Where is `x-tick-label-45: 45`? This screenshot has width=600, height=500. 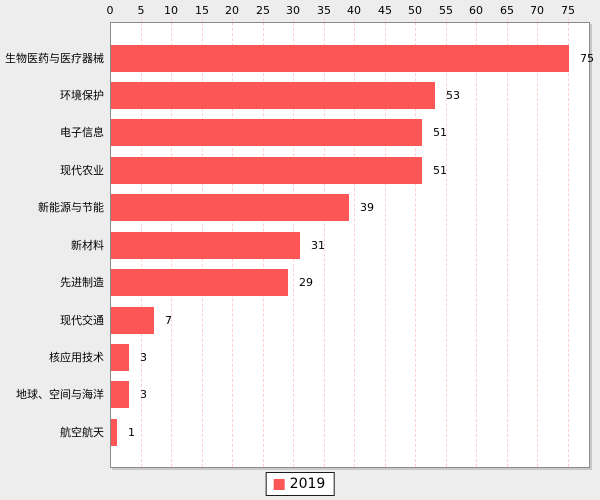 x-tick-label-45: 45 is located at coordinates (385, 10).